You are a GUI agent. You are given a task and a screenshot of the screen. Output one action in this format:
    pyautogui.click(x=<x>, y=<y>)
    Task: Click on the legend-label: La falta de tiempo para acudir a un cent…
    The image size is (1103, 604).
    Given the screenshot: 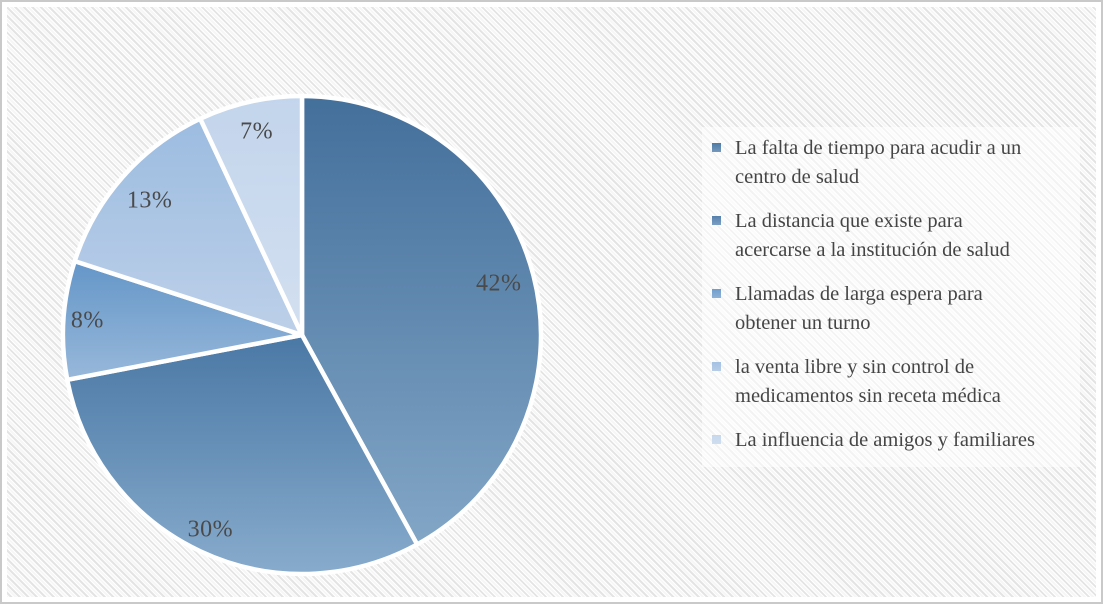 What is the action you would take?
    pyautogui.click(x=878, y=162)
    